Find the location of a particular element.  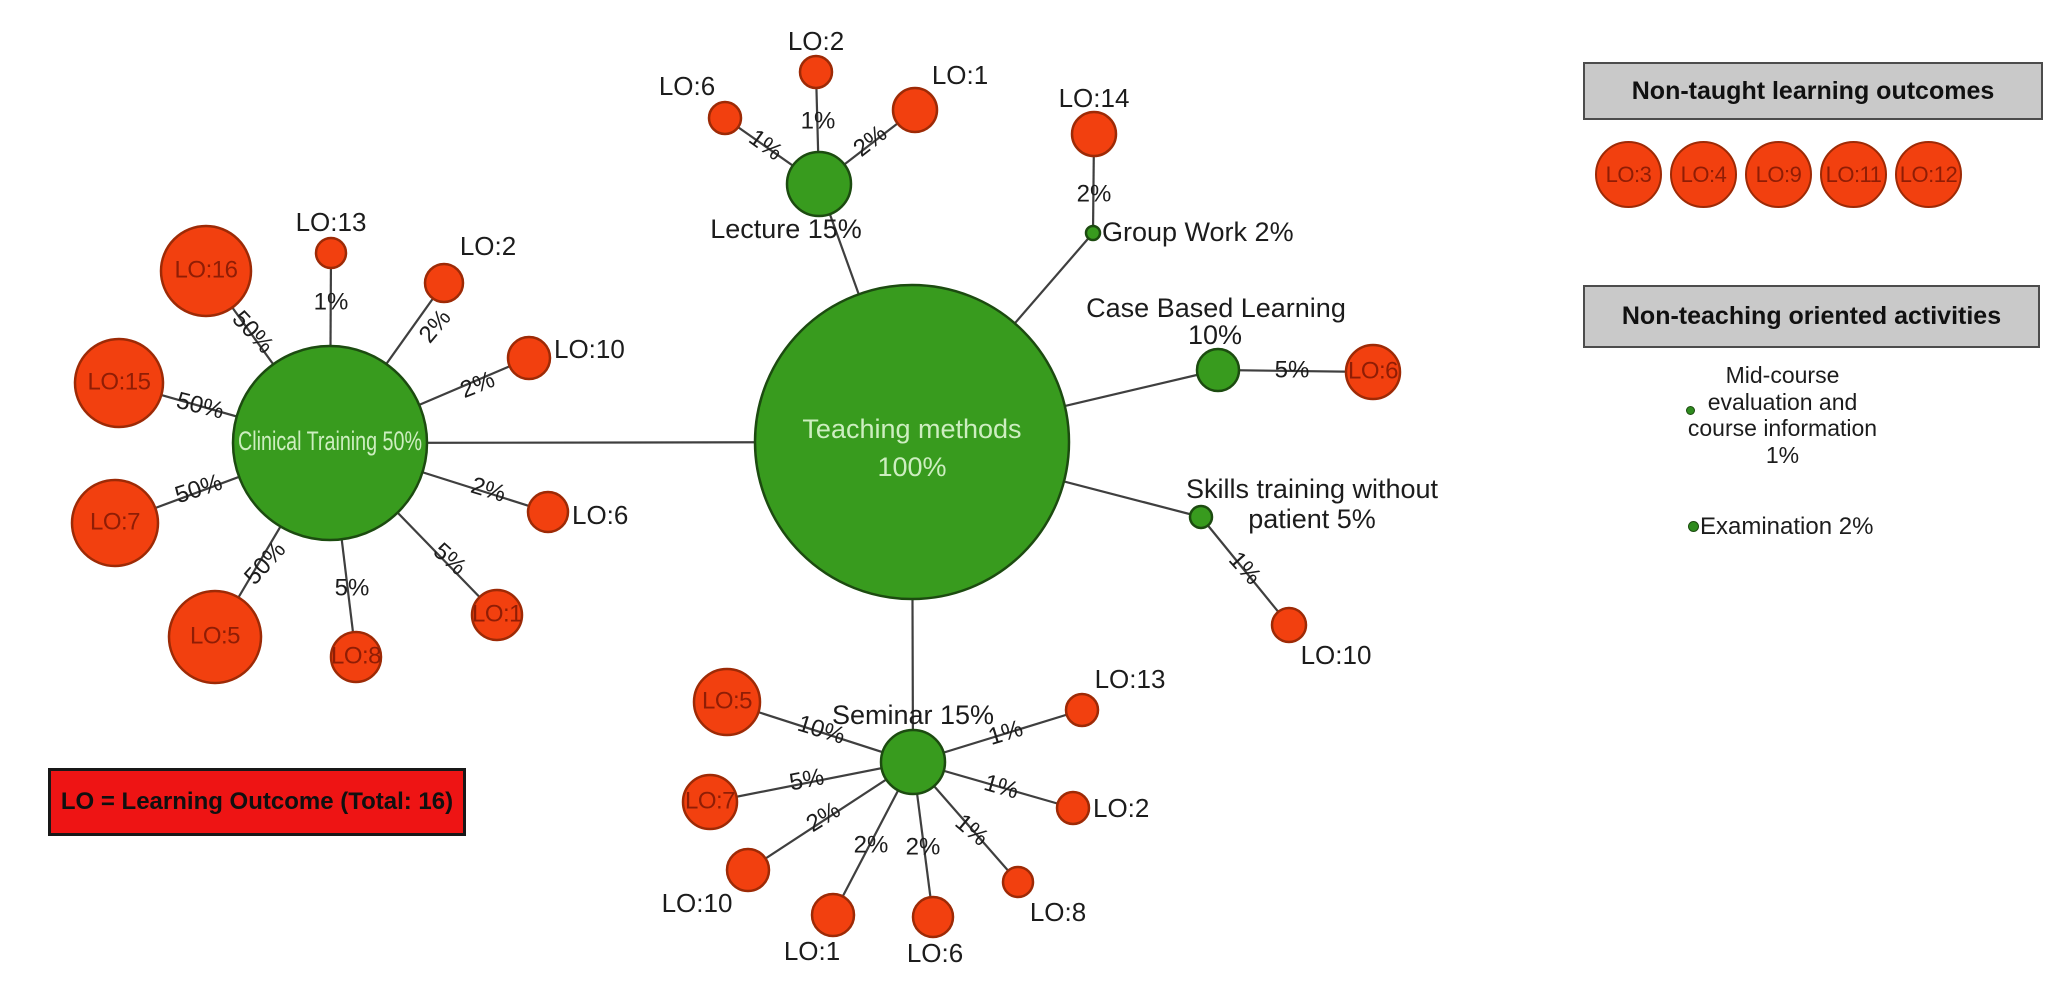

node-sem-lo8 is located at coordinates (1018, 882).